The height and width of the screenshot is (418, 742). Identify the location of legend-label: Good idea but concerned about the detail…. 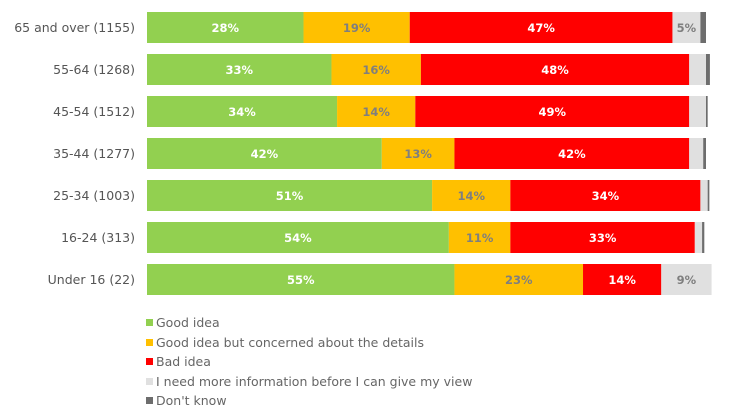
(290, 342).